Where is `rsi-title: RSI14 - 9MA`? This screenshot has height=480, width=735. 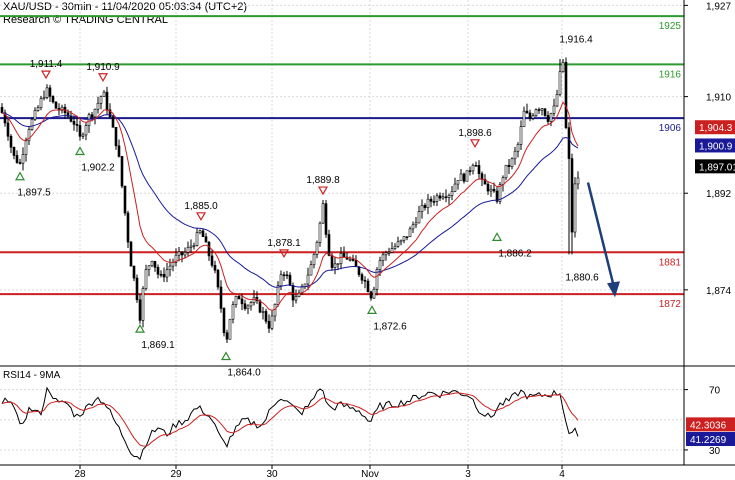
rsi-title: RSI14 - 9MA is located at coordinates (32, 375).